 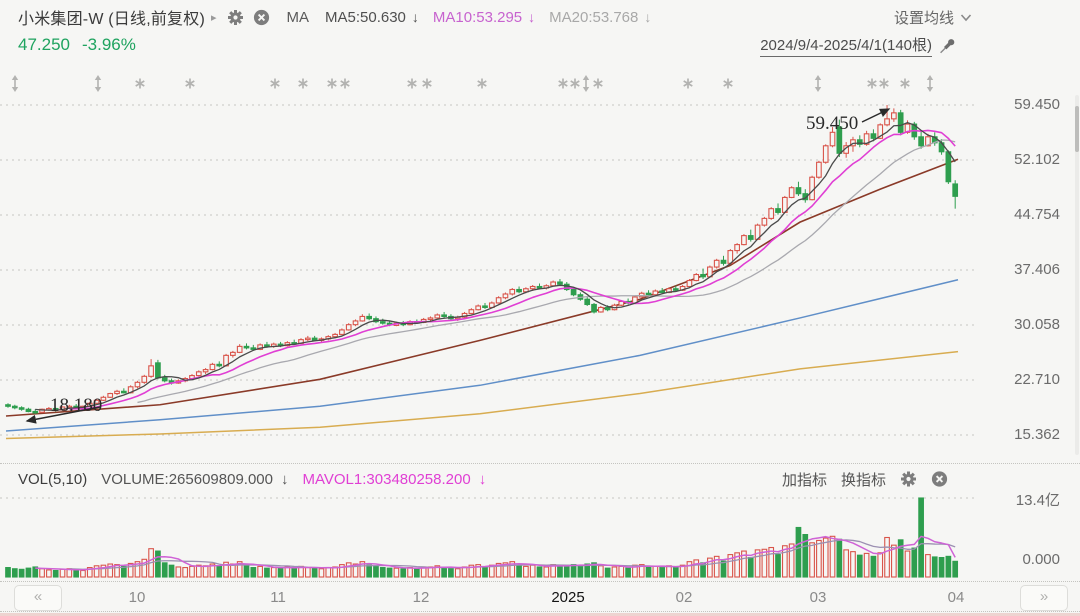 What do you see at coordinates (540, 537) in the screenshot?
I see `volume-chart` at bounding box center [540, 537].